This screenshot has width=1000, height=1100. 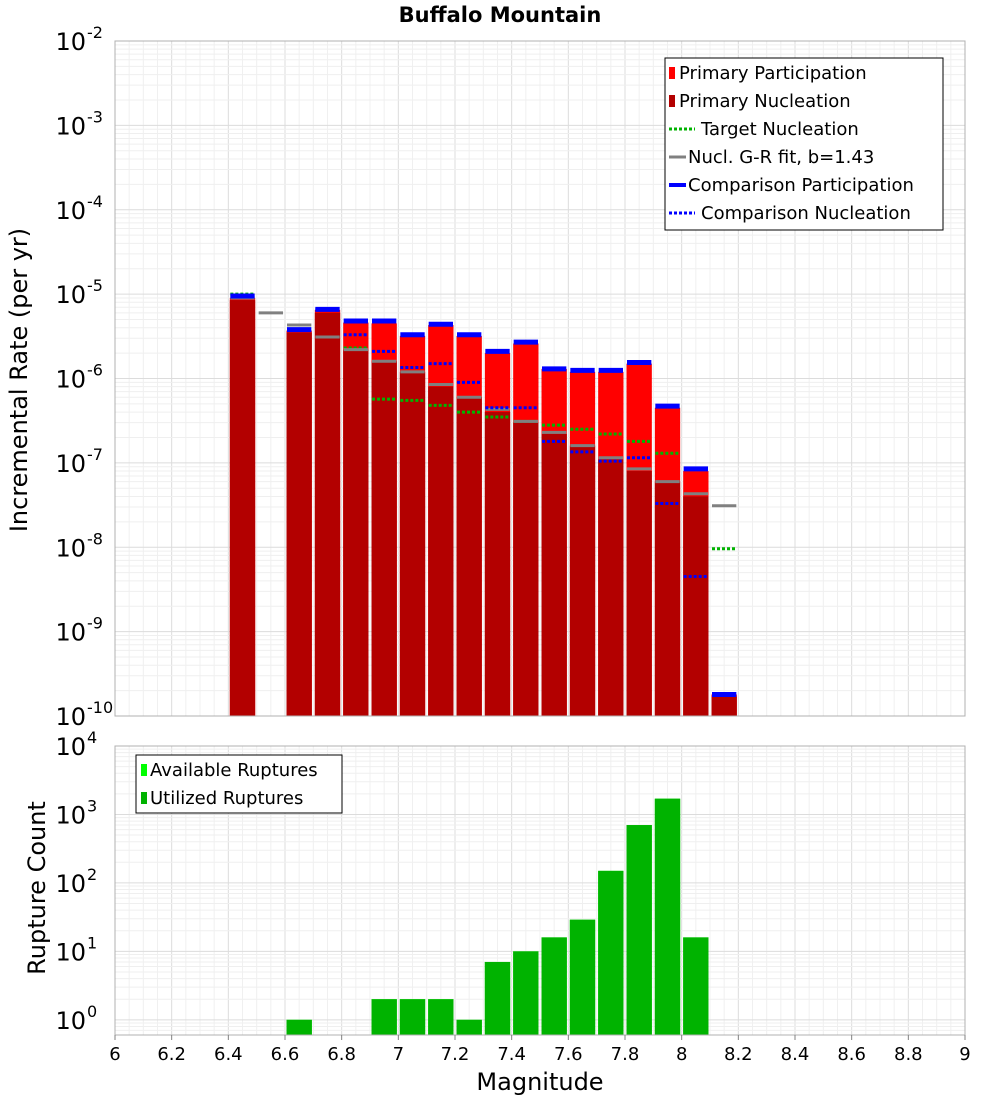 I want to click on x-tick-label: 8.4, so click(x=795, y=1054).